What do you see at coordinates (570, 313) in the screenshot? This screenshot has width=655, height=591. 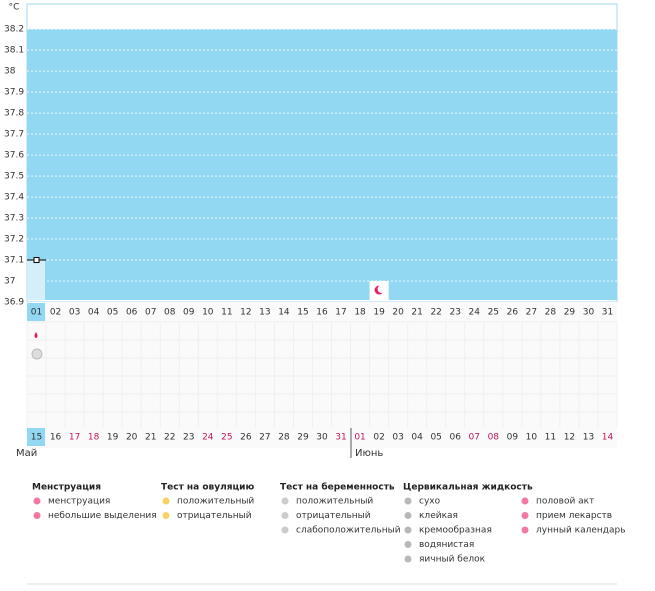 I see `x-tick-label: 29` at bounding box center [570, 313].